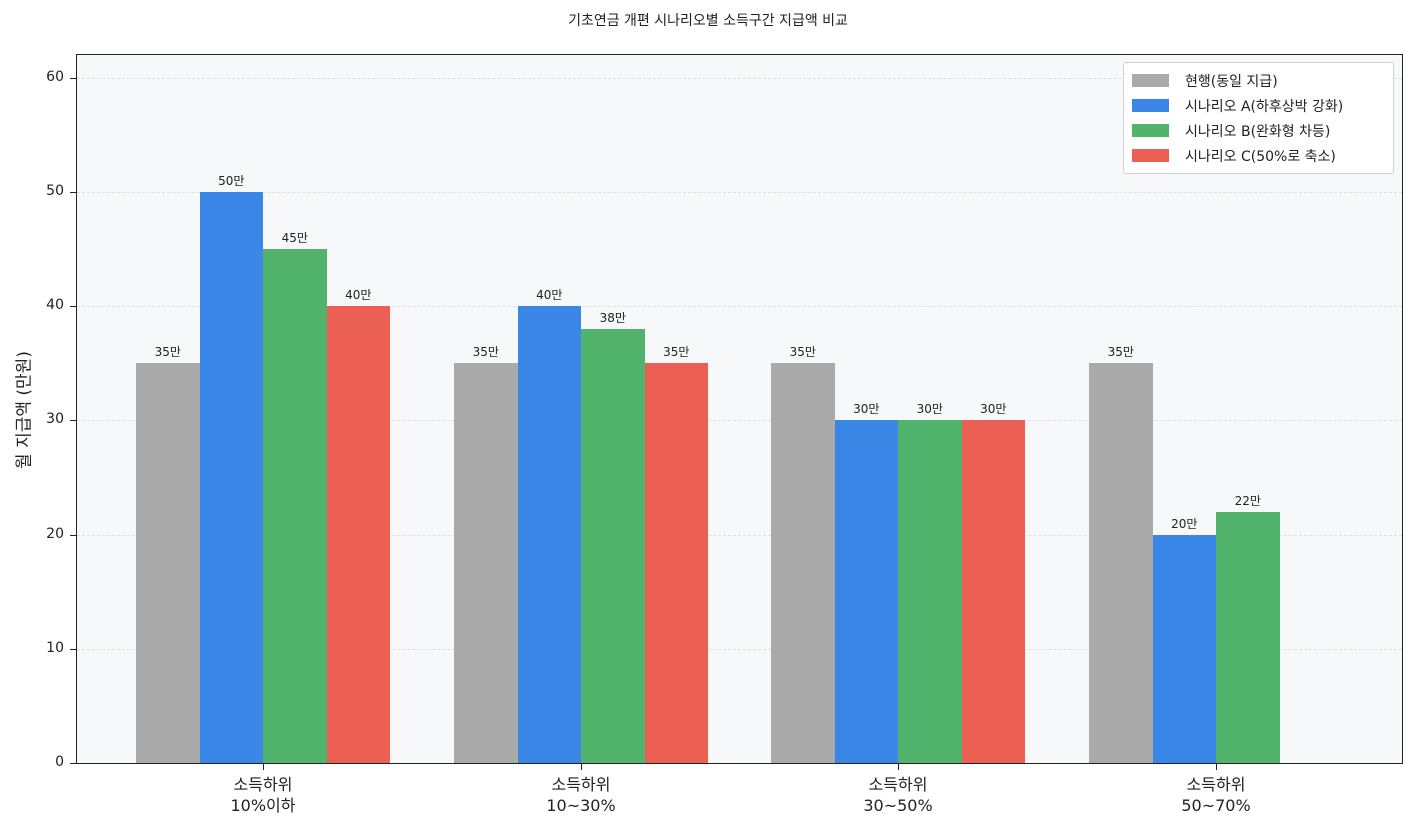 The image size is (1416, 831). Describe the element at coordinates (55, 191) in the screenshot. I see `y-tick-label: 50` at that location.